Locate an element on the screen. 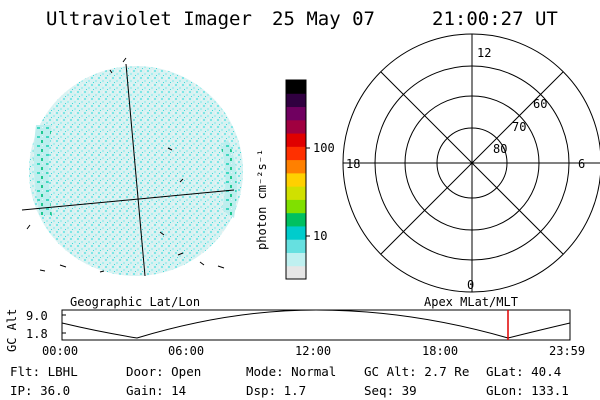 The width and height of the screenshot is (600, 400). mlt-label-18: 18 is located at coordinates (353, 164).